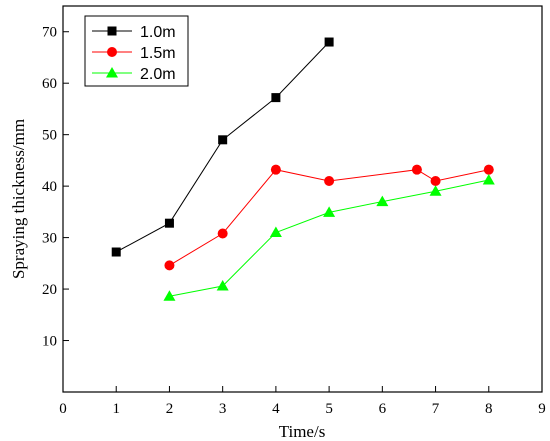  What do you see at coordinates (223, 409) in the screenshot?
I see `x-tick-label: 3` at bounding box center [223, 409].